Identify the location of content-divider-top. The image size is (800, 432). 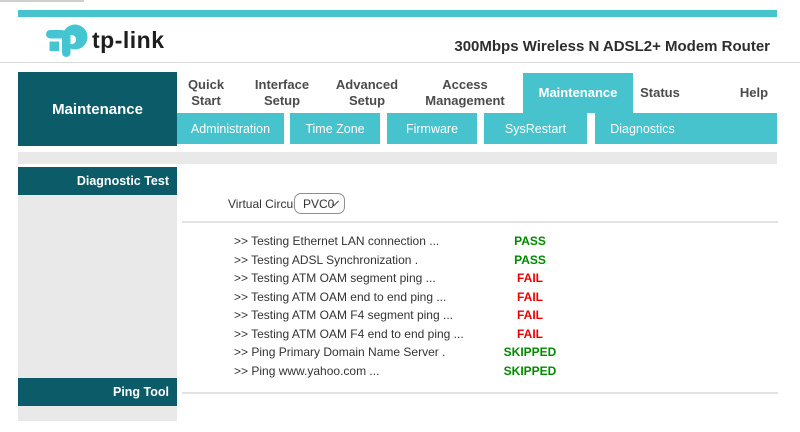
(480, 222).